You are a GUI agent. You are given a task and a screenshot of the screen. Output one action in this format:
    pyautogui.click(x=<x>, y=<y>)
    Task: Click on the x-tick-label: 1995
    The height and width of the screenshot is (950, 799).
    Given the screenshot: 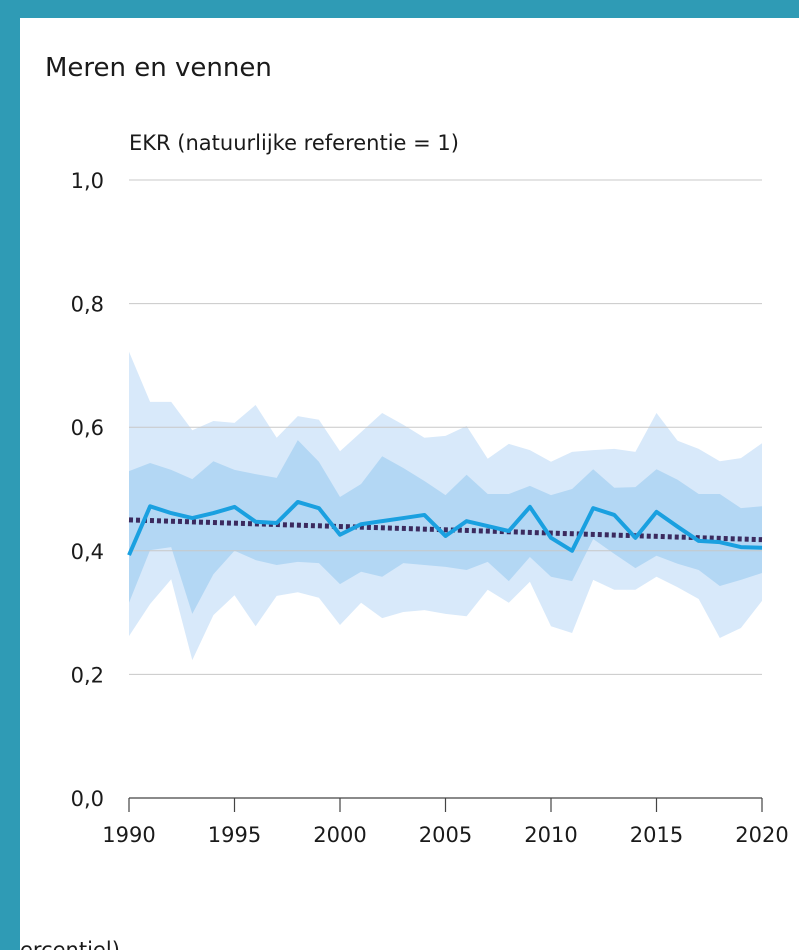 What is the action you would take?
    pyautogui.click(x=234, y=835)
    